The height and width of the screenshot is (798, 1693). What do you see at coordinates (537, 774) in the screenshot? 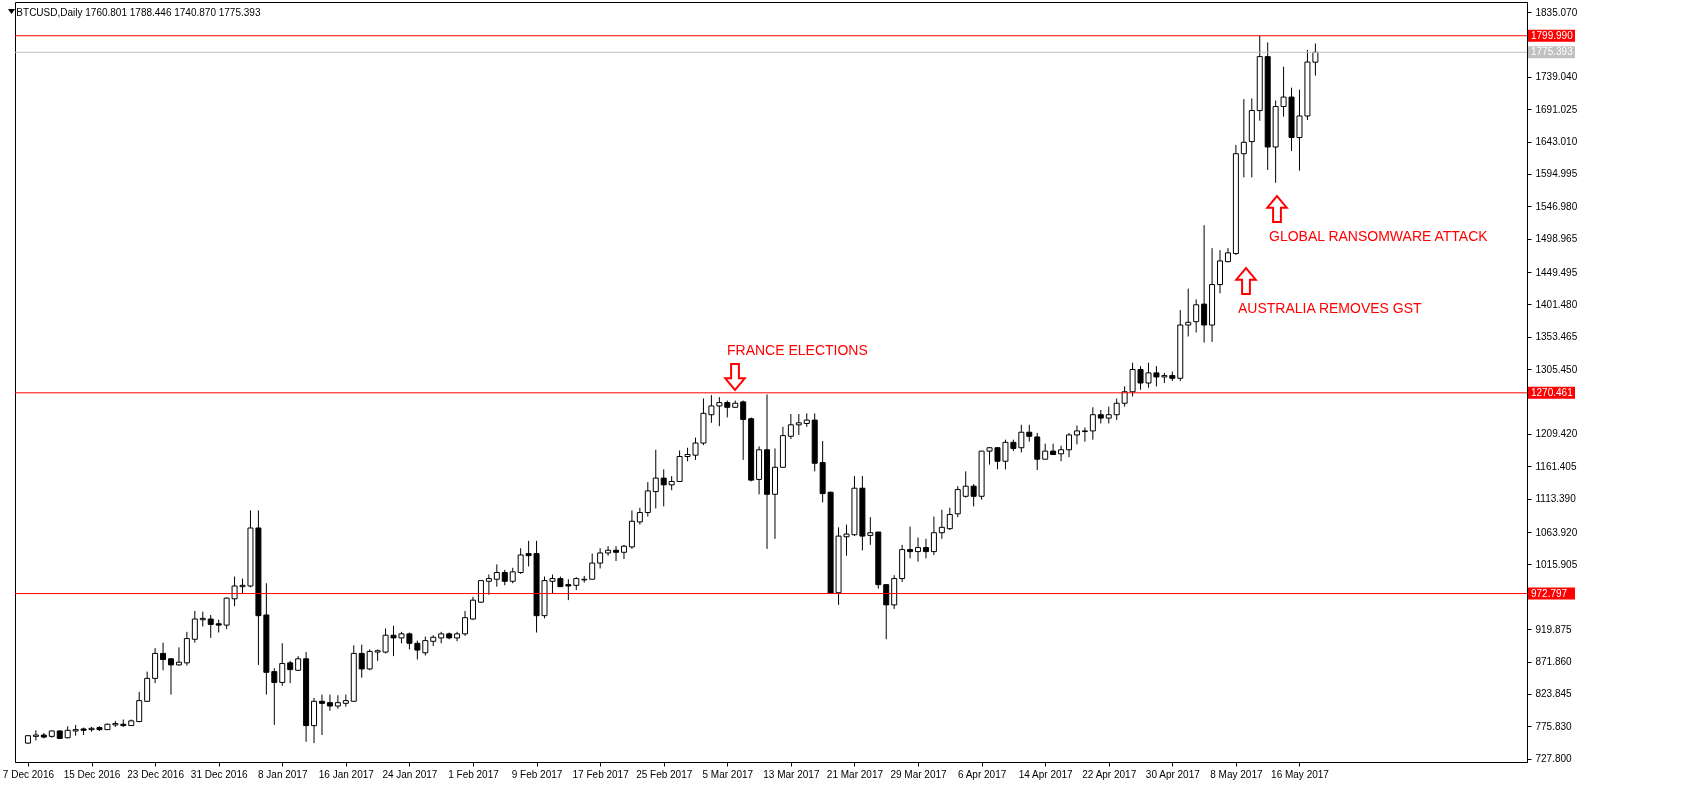
I see `x-tick-label: 9 Feb 2017` at bounding box center [537, 774].